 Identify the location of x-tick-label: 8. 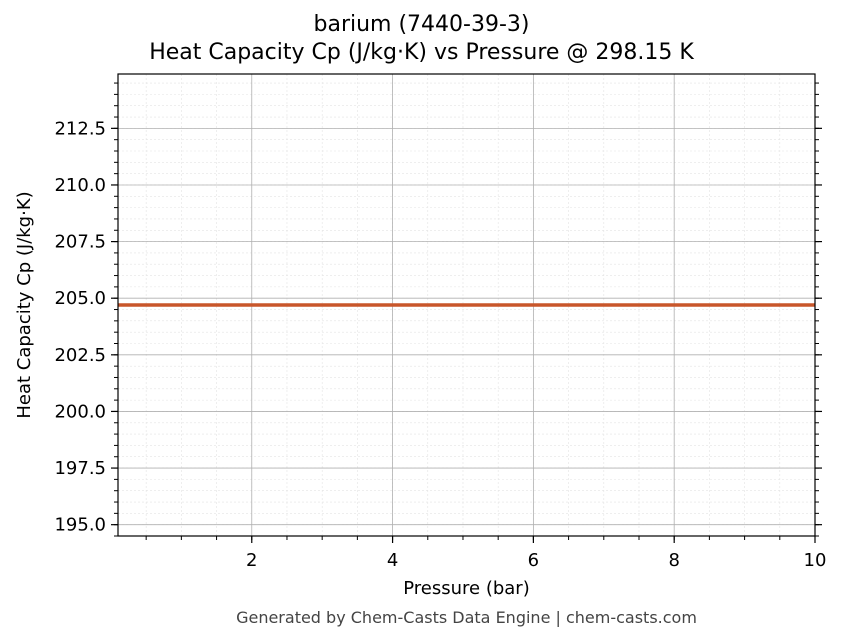
(673, 560).